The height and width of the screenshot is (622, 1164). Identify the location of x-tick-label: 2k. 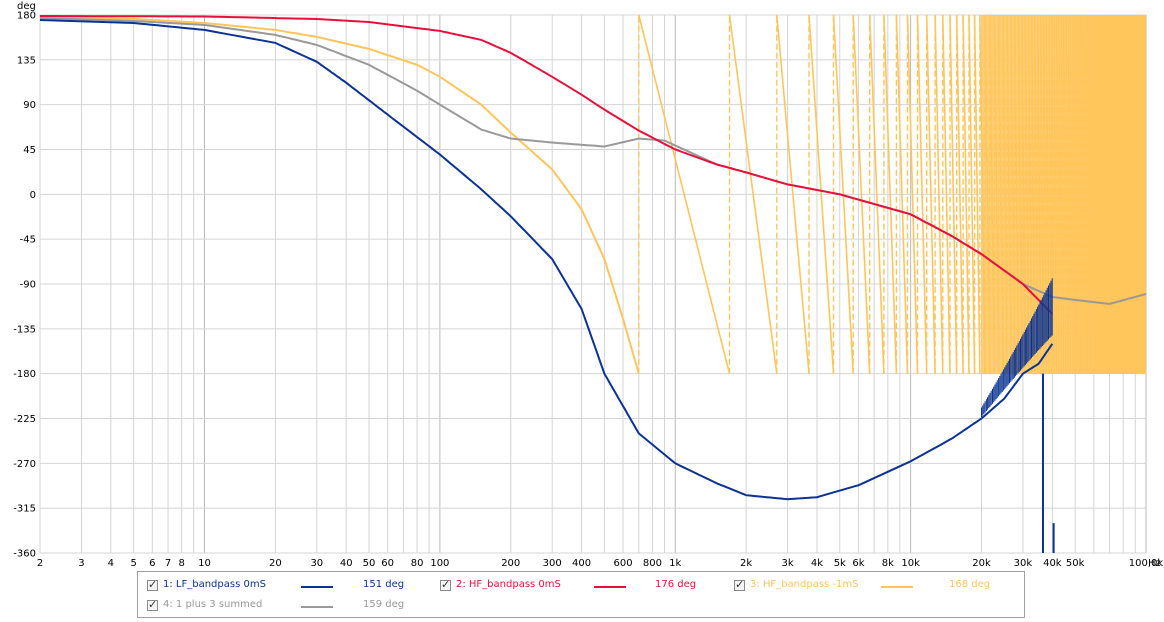
(746, 563).